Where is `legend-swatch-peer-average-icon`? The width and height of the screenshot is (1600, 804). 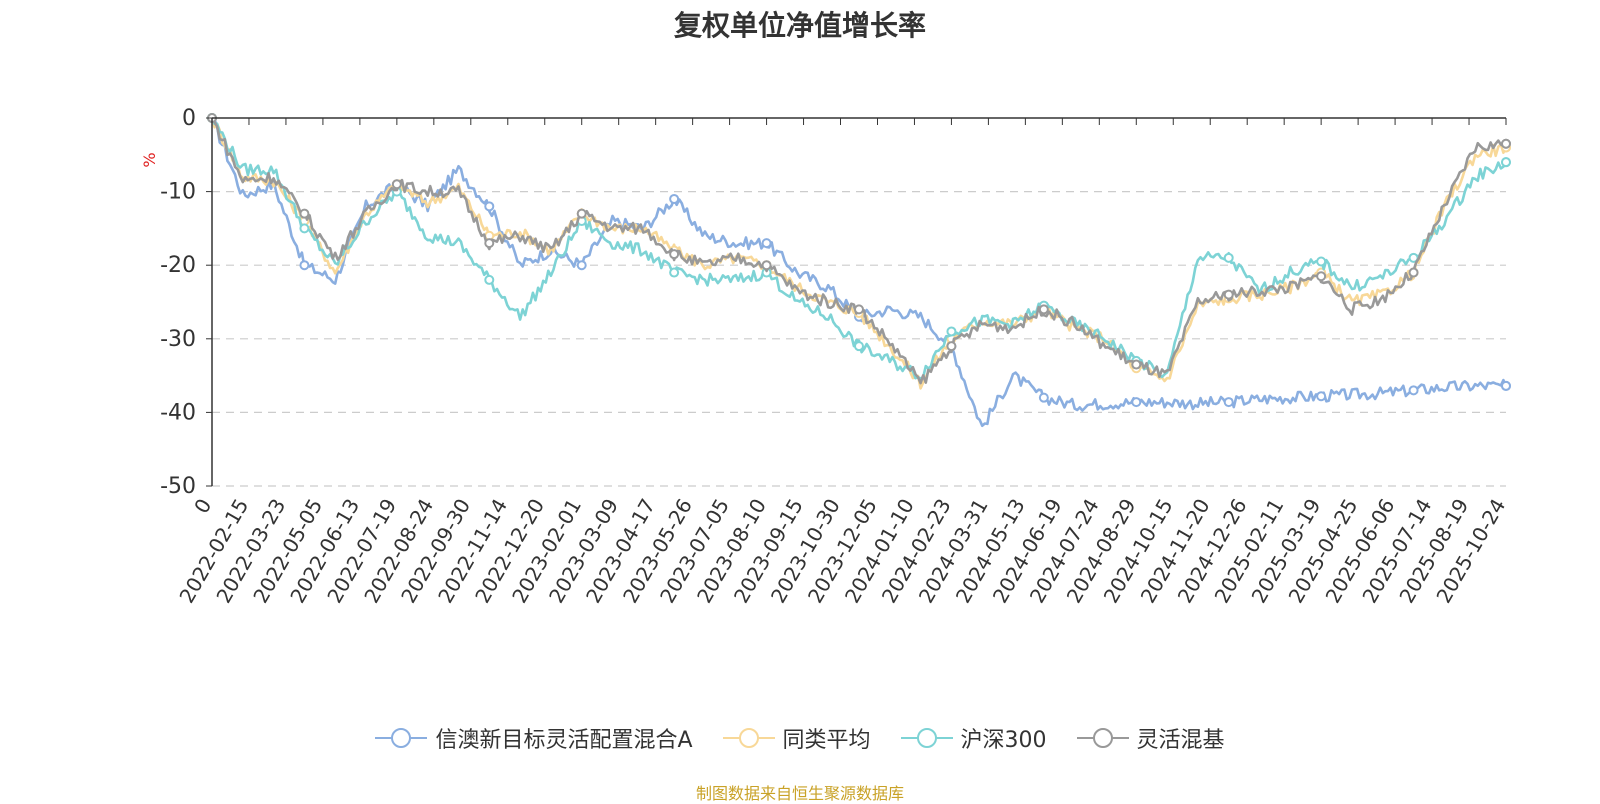 legend-swatch-peer-average-icon is located at coordinates (748, 738).